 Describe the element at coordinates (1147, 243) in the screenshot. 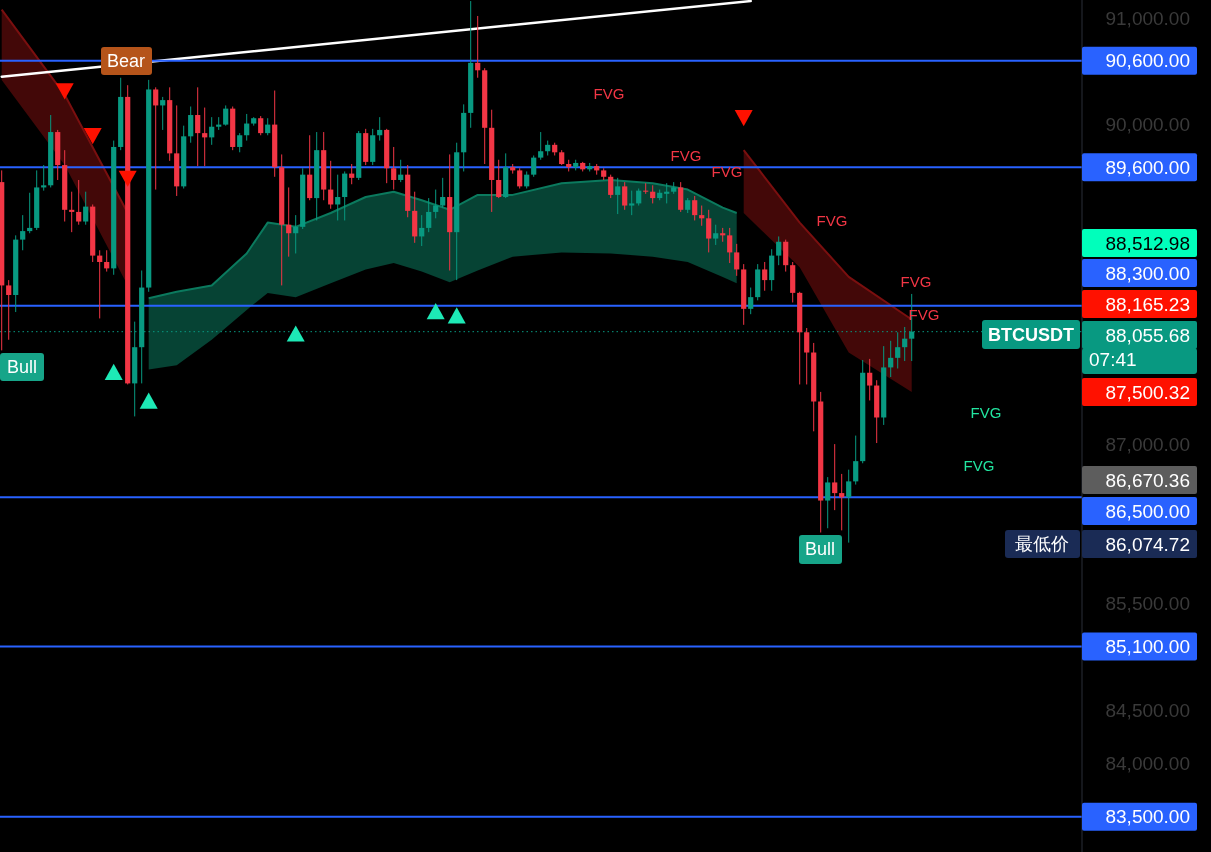

I see `text: 88,512.98` at that location.